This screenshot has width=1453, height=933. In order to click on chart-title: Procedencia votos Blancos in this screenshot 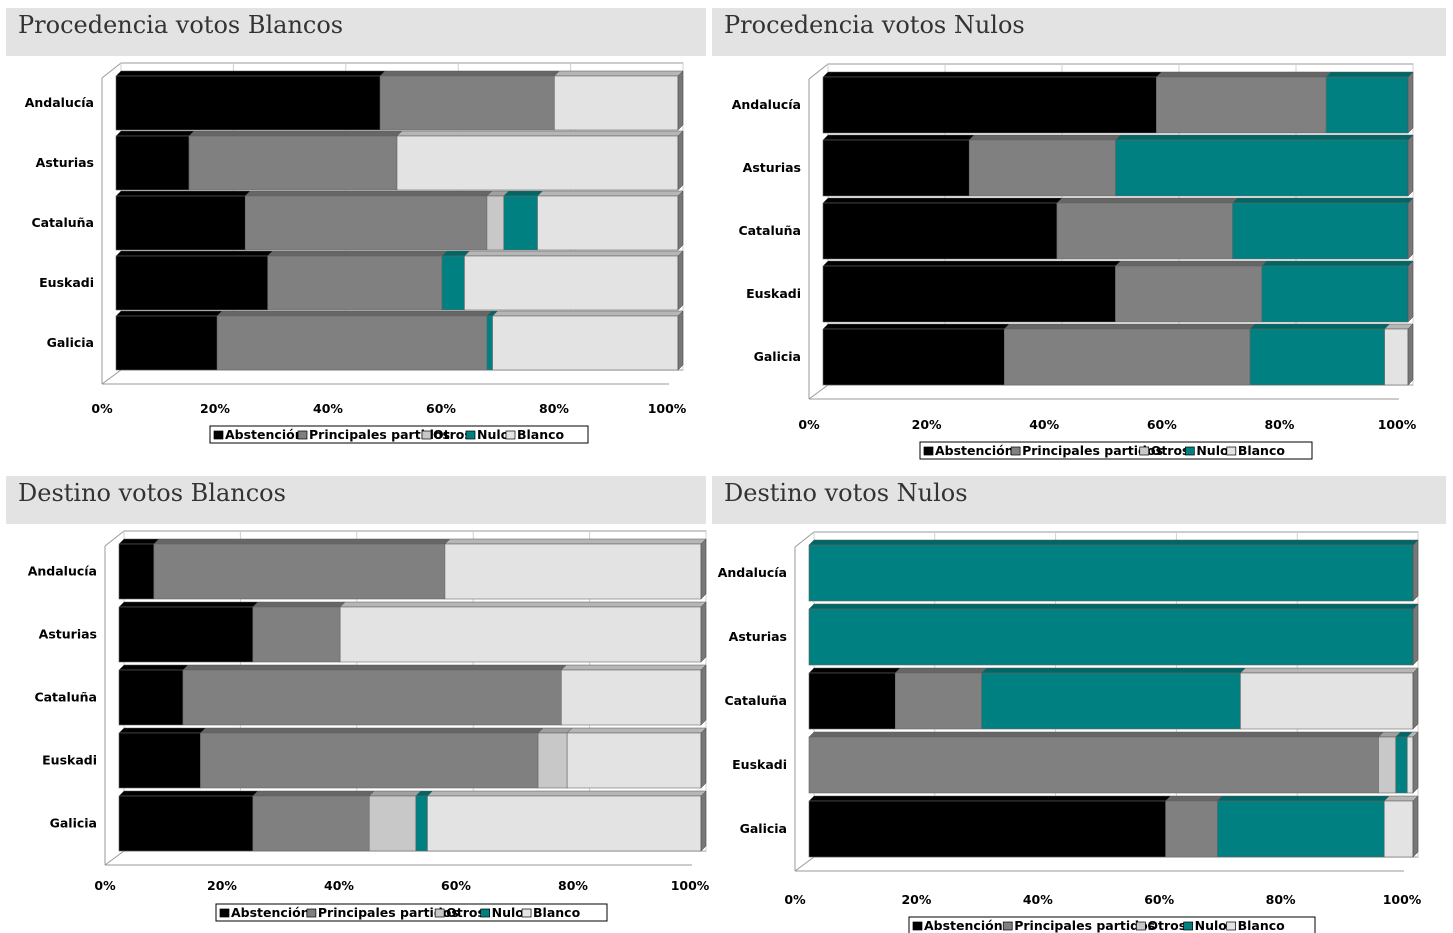, I will do `click(181, 25)`.